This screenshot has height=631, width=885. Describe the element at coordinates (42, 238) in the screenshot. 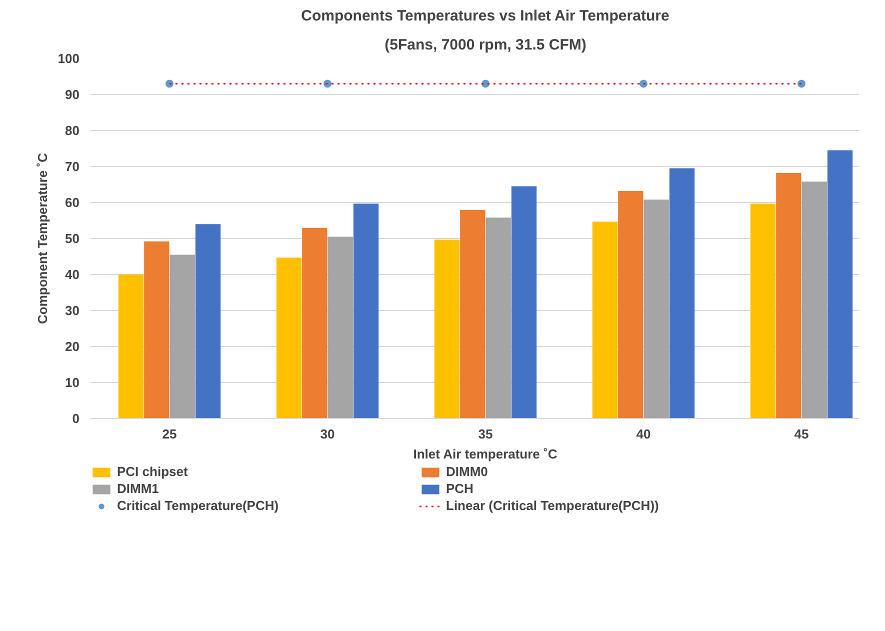

I see `y-axis-title: Component Temperature ˚C` at that location.